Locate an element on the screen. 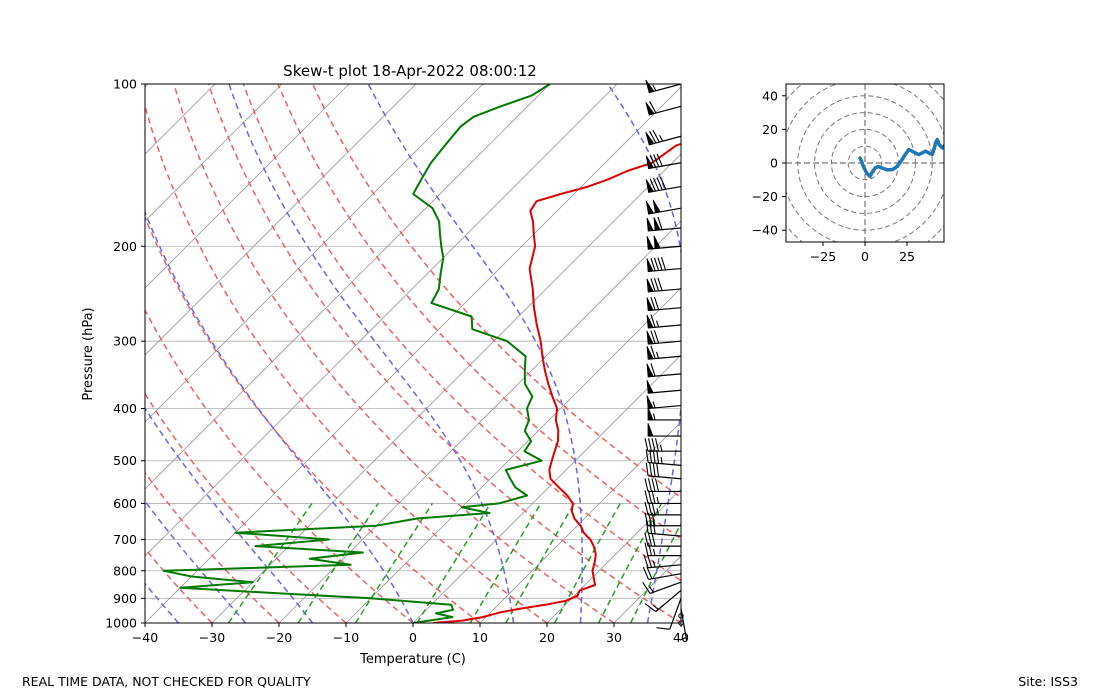  y-tick-label: 200 is located at coordinates (125, 246).